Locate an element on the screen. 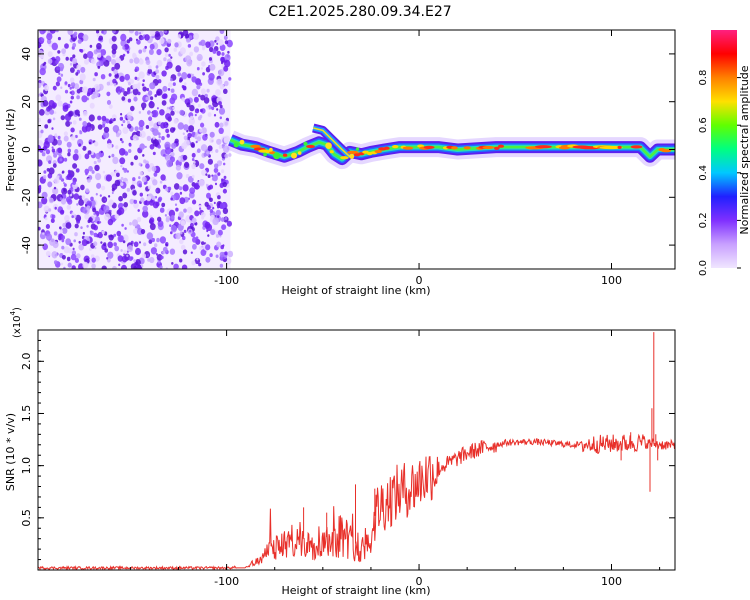  colorbar-tick-label: 0.0 is located at coordinates (703, 268).